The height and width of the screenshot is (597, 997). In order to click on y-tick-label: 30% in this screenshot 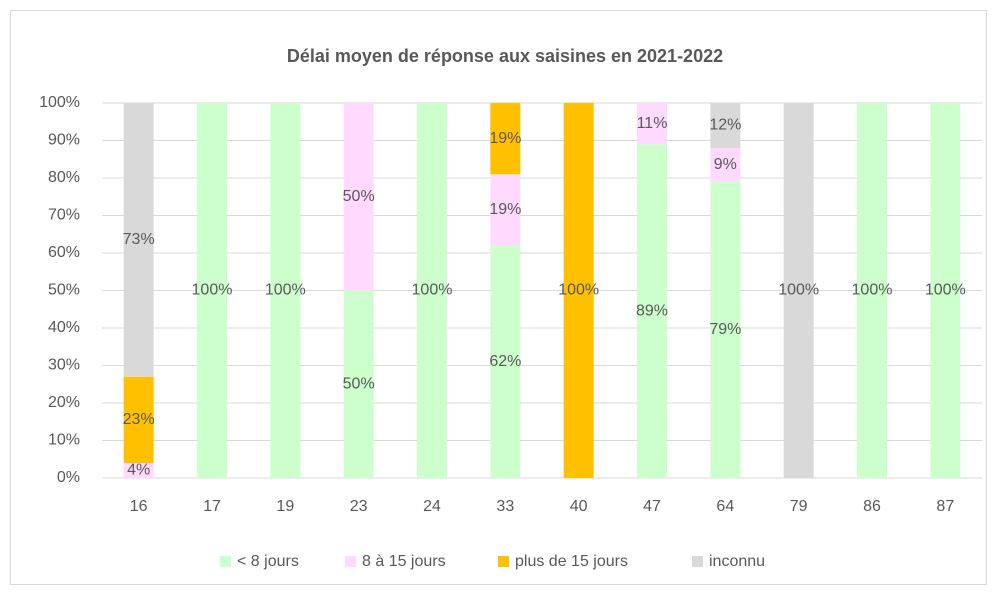, I will do `click(64, 365)`.